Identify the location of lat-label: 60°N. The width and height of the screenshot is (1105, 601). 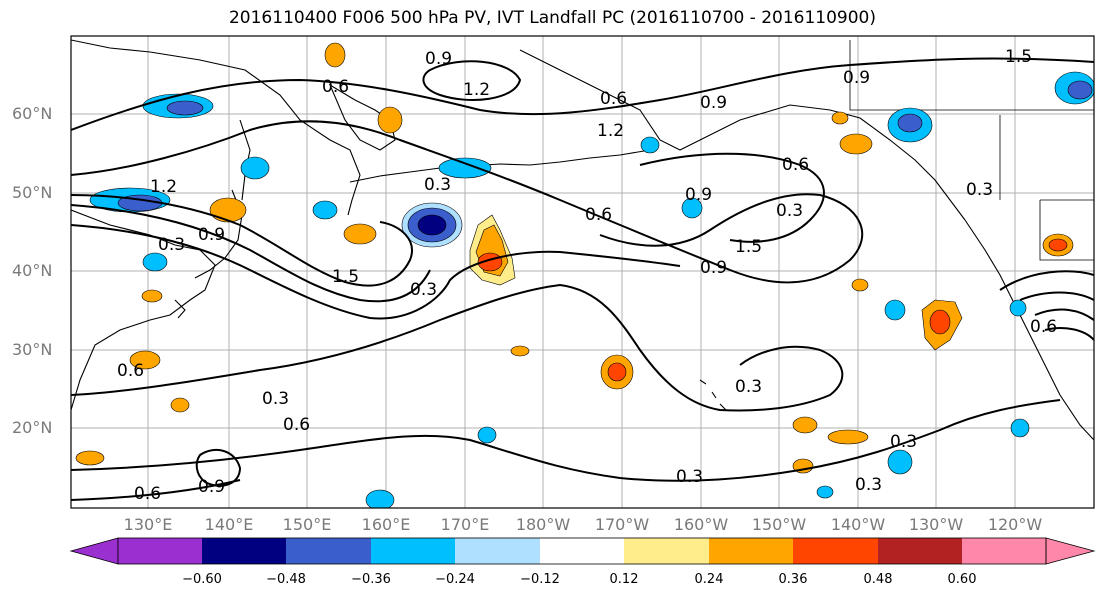
(32, 113).